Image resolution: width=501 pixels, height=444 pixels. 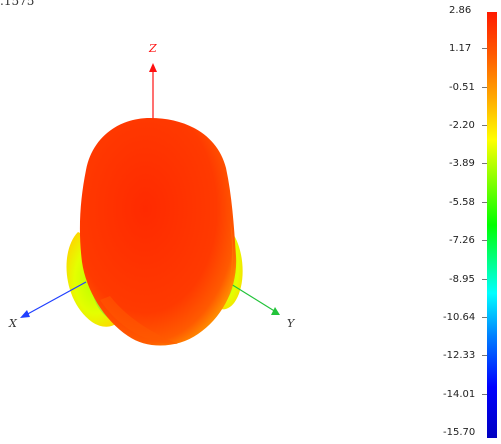 What do you see at coordinates (459, 432) in the screenshot?
I see `color-scale-label: -15.70` at bounding box center [459, 432].